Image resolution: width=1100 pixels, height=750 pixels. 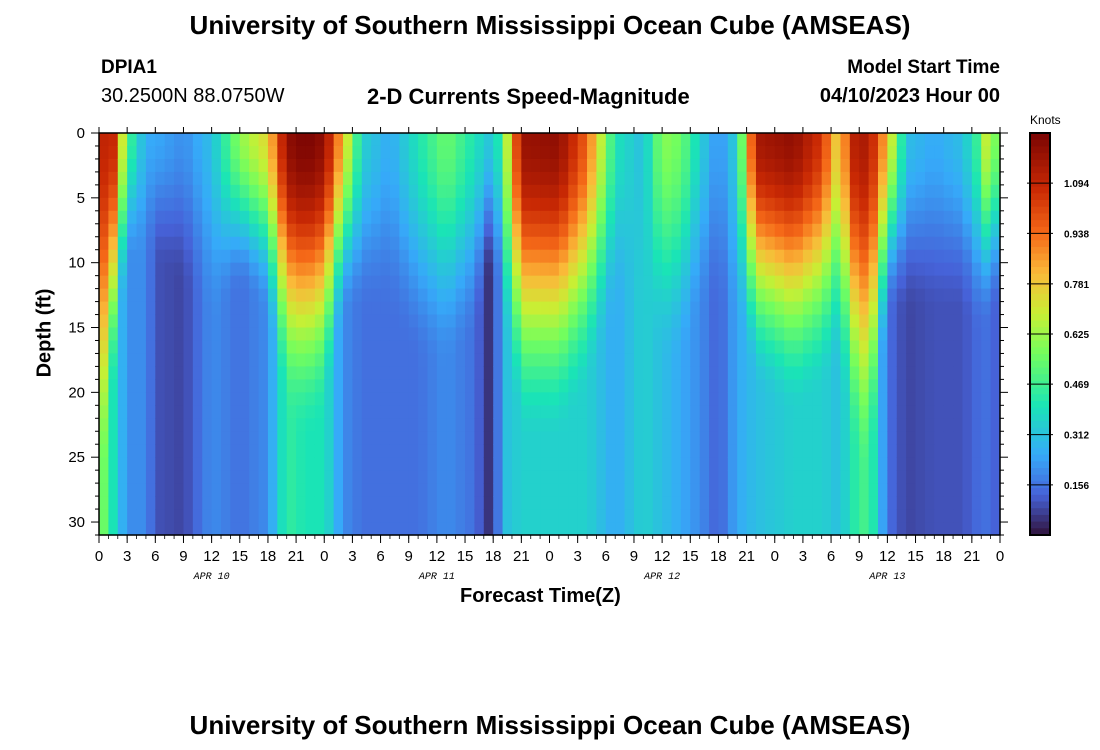 What do you see at coordinates (718, 556) in the screenshot?
I see `x-tick-label: 18` at bounding box center [718, 556].